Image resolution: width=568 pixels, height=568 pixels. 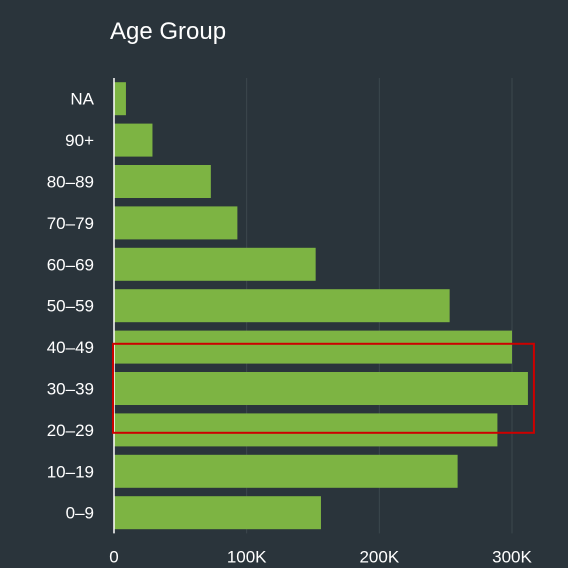 I want to click on category-label-10: 0–9, so click(x=80, y=513).